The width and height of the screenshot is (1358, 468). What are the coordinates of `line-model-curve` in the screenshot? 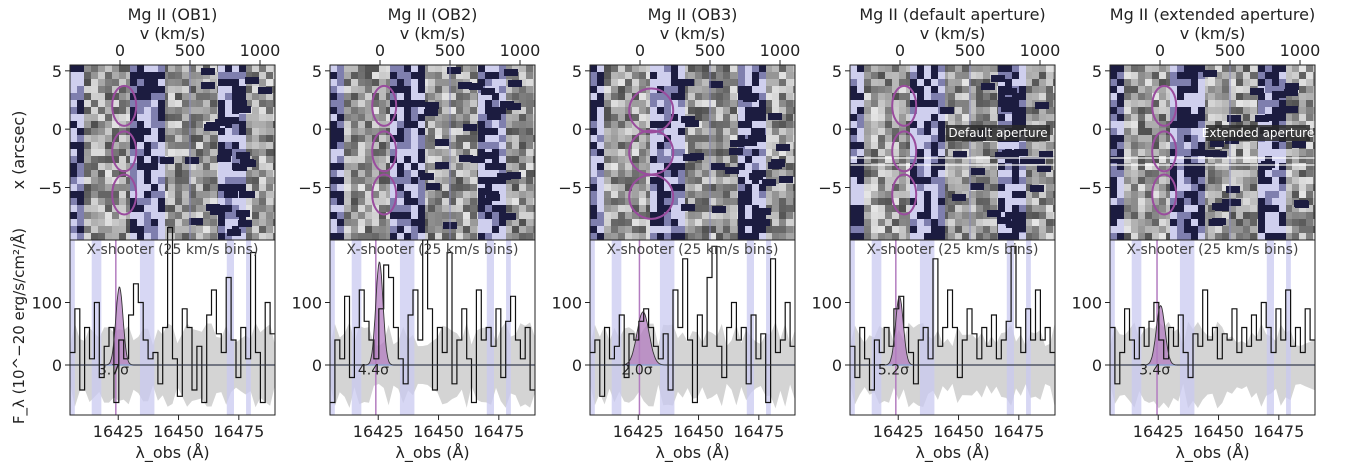 It's located at (692, 338).